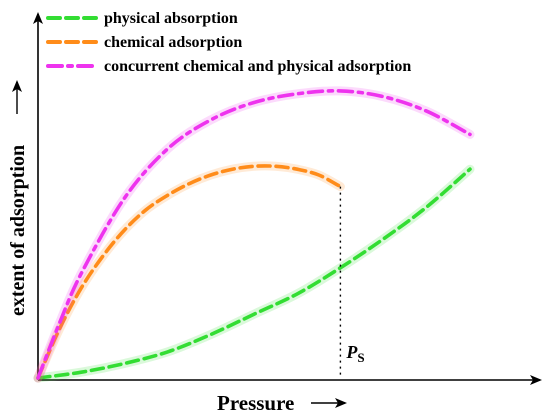  What do you see at coordinates (18, 230) in the screenshot?
I see `y-axis-label: extent of adsorption` at bounding box center [18, 230].